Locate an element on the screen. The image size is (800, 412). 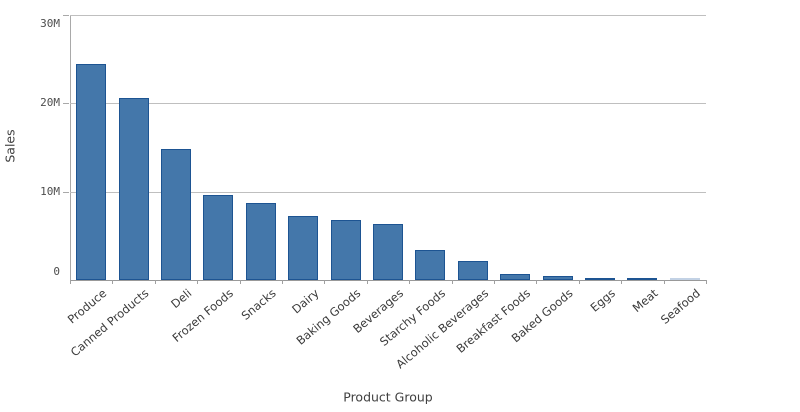
y-tick-label: 0 is located at coordinates (56, 271).